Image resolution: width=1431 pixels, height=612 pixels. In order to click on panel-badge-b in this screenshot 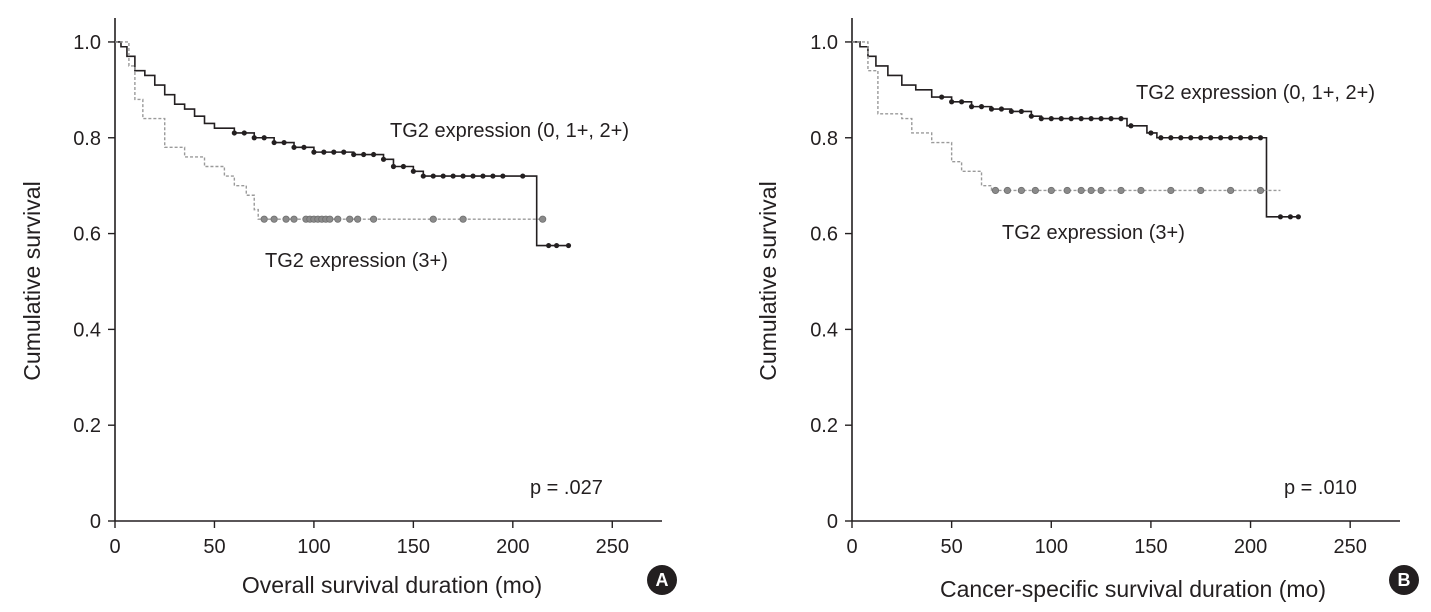, I will do `click(1404, 580)`.